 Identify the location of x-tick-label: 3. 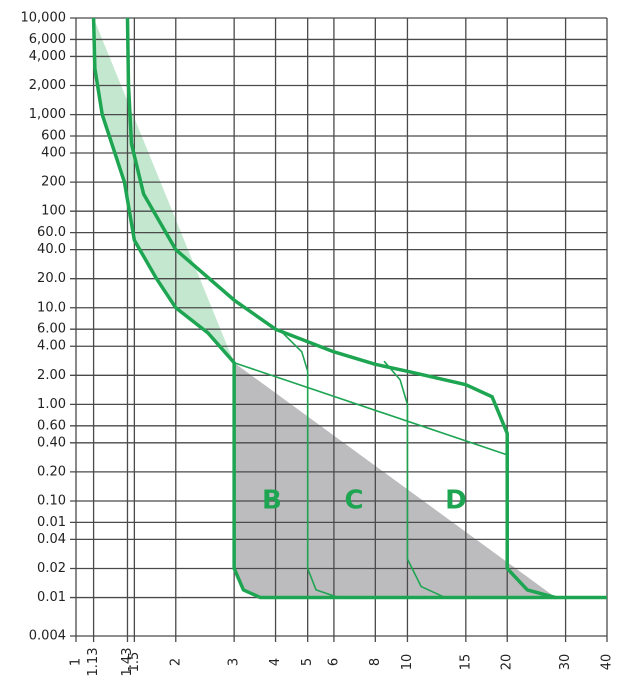
(234, 662).